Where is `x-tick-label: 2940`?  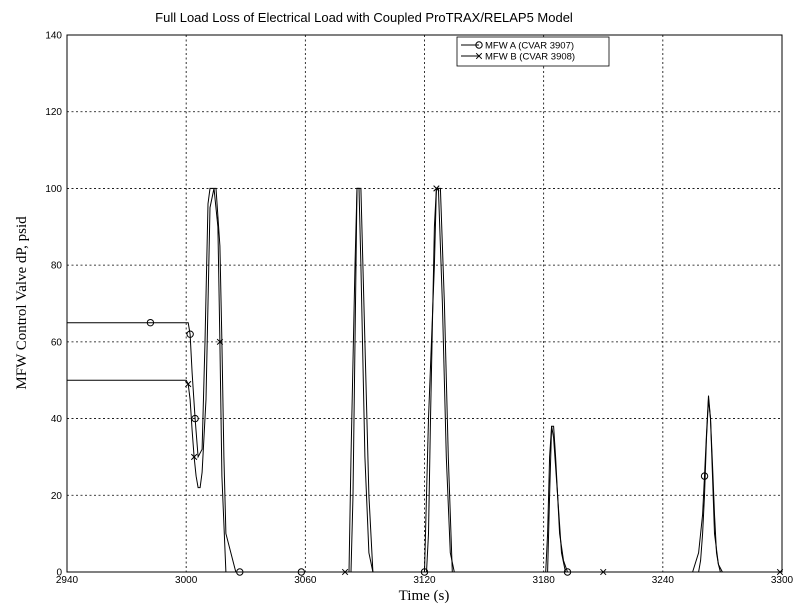
x-tick-label: 2940 is located at coordinates (67, 580).